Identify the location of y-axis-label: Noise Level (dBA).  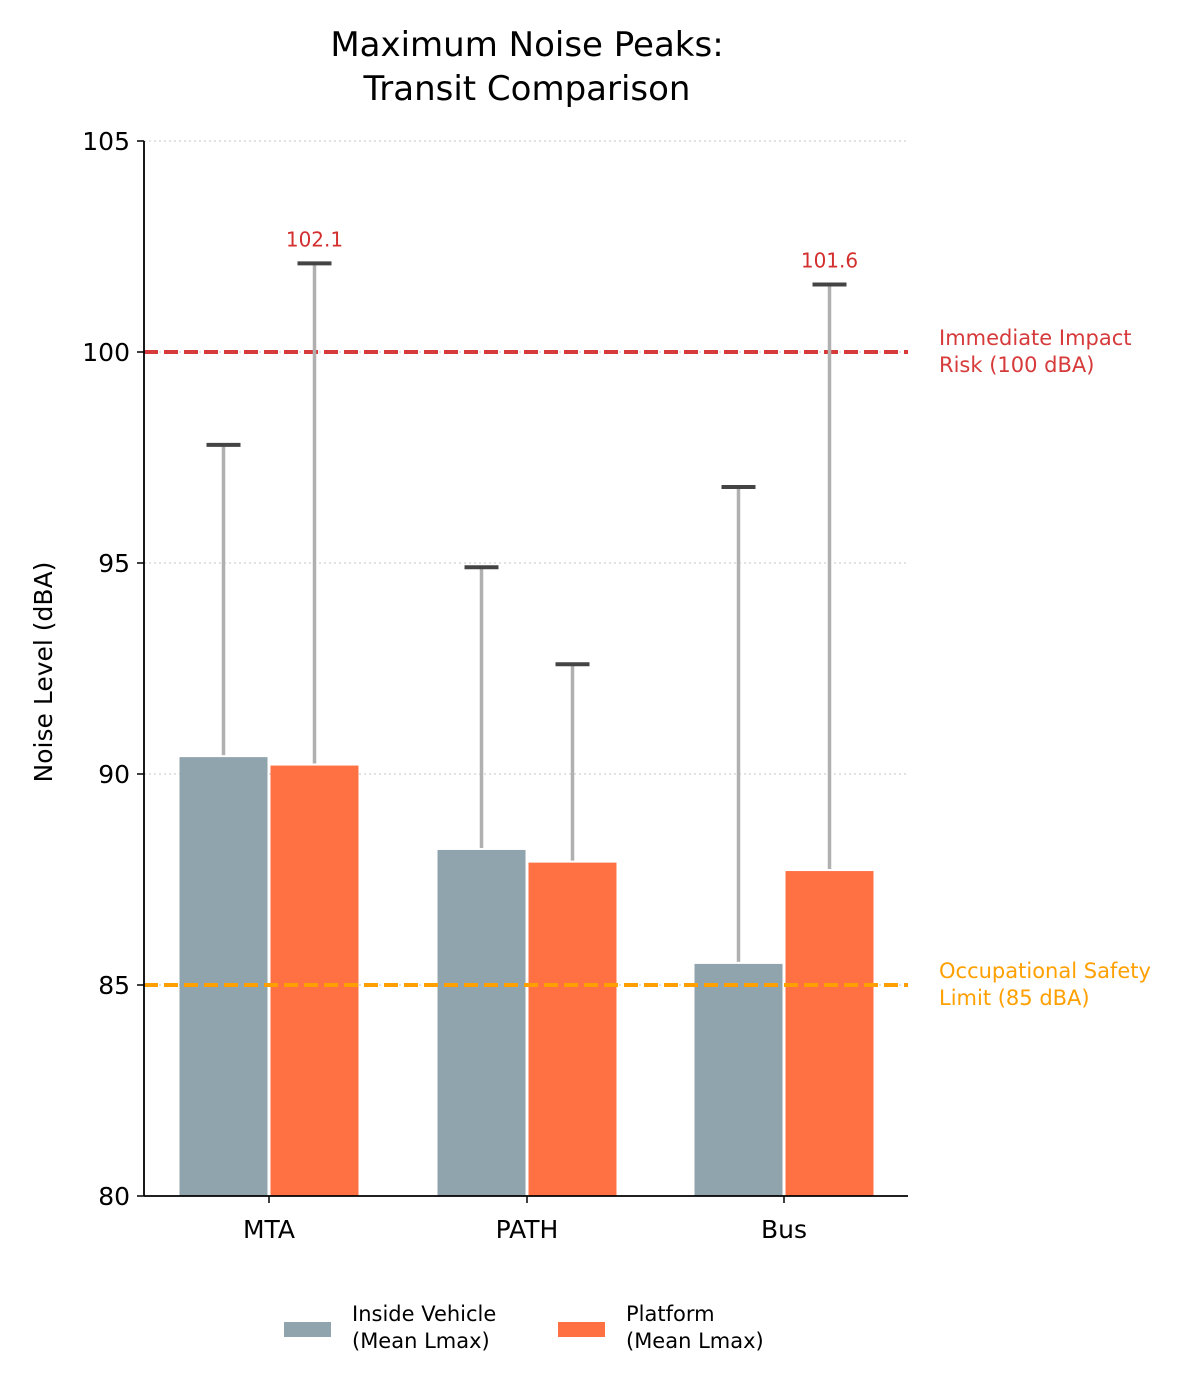
(43, 672).